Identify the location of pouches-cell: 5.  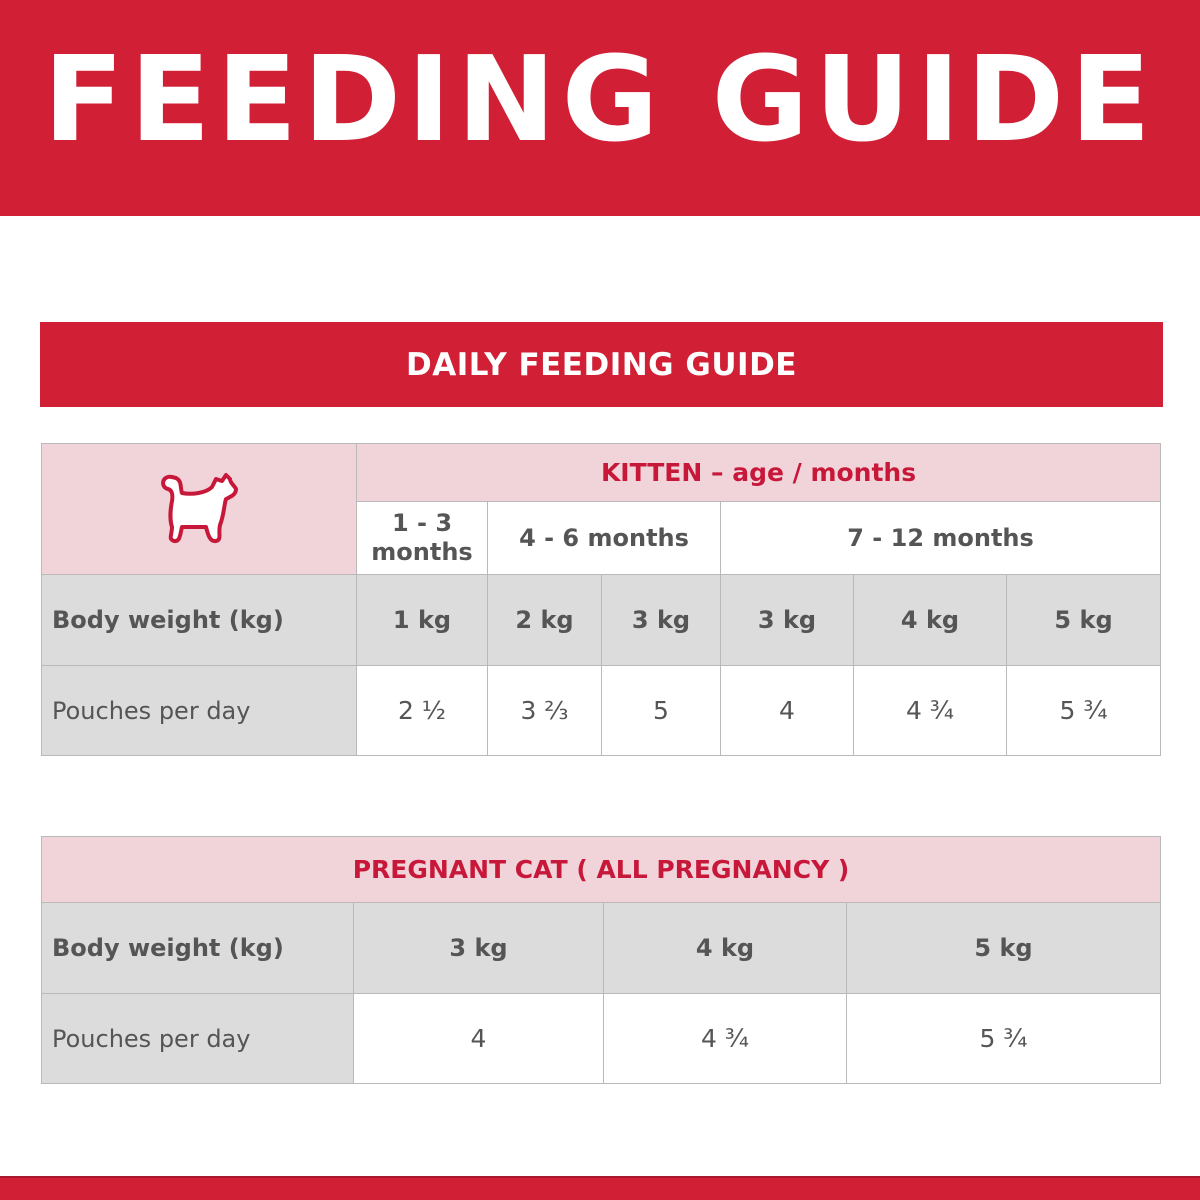
(661, 710).